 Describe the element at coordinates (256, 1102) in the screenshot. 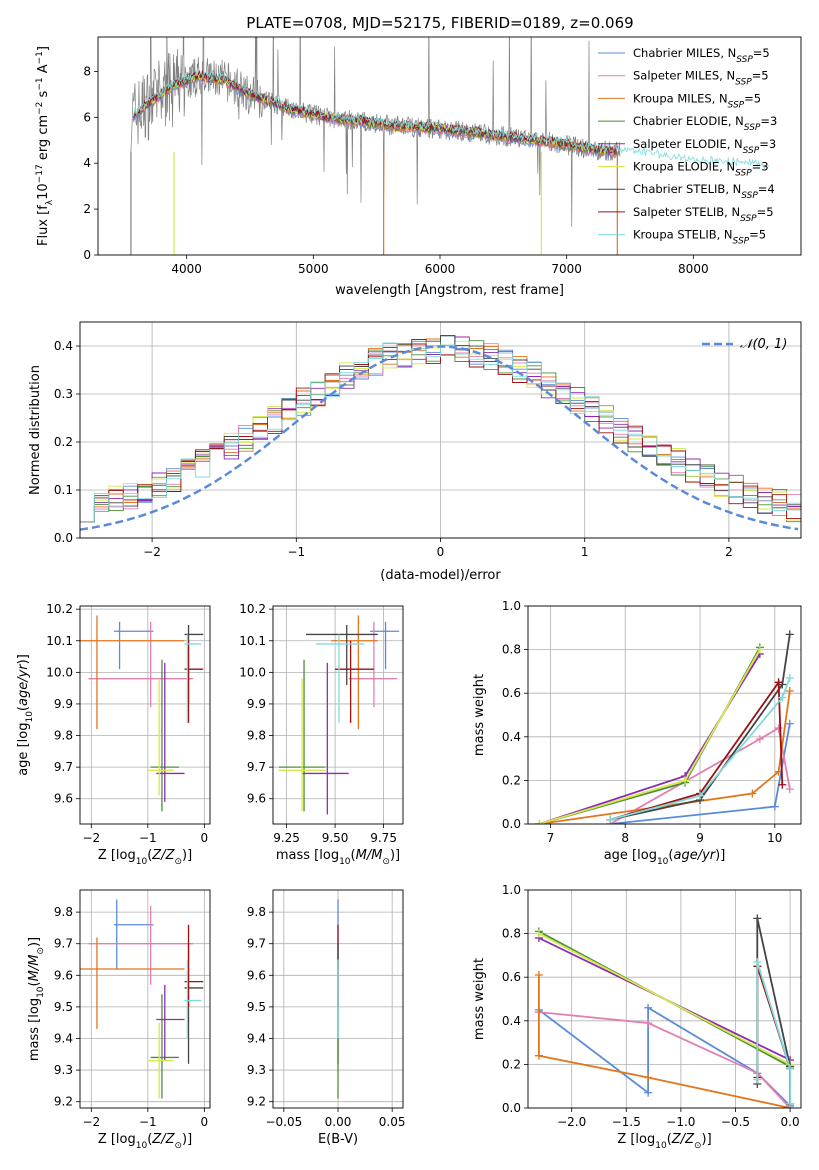

I see `y-tick-label: 9.2` at that location.